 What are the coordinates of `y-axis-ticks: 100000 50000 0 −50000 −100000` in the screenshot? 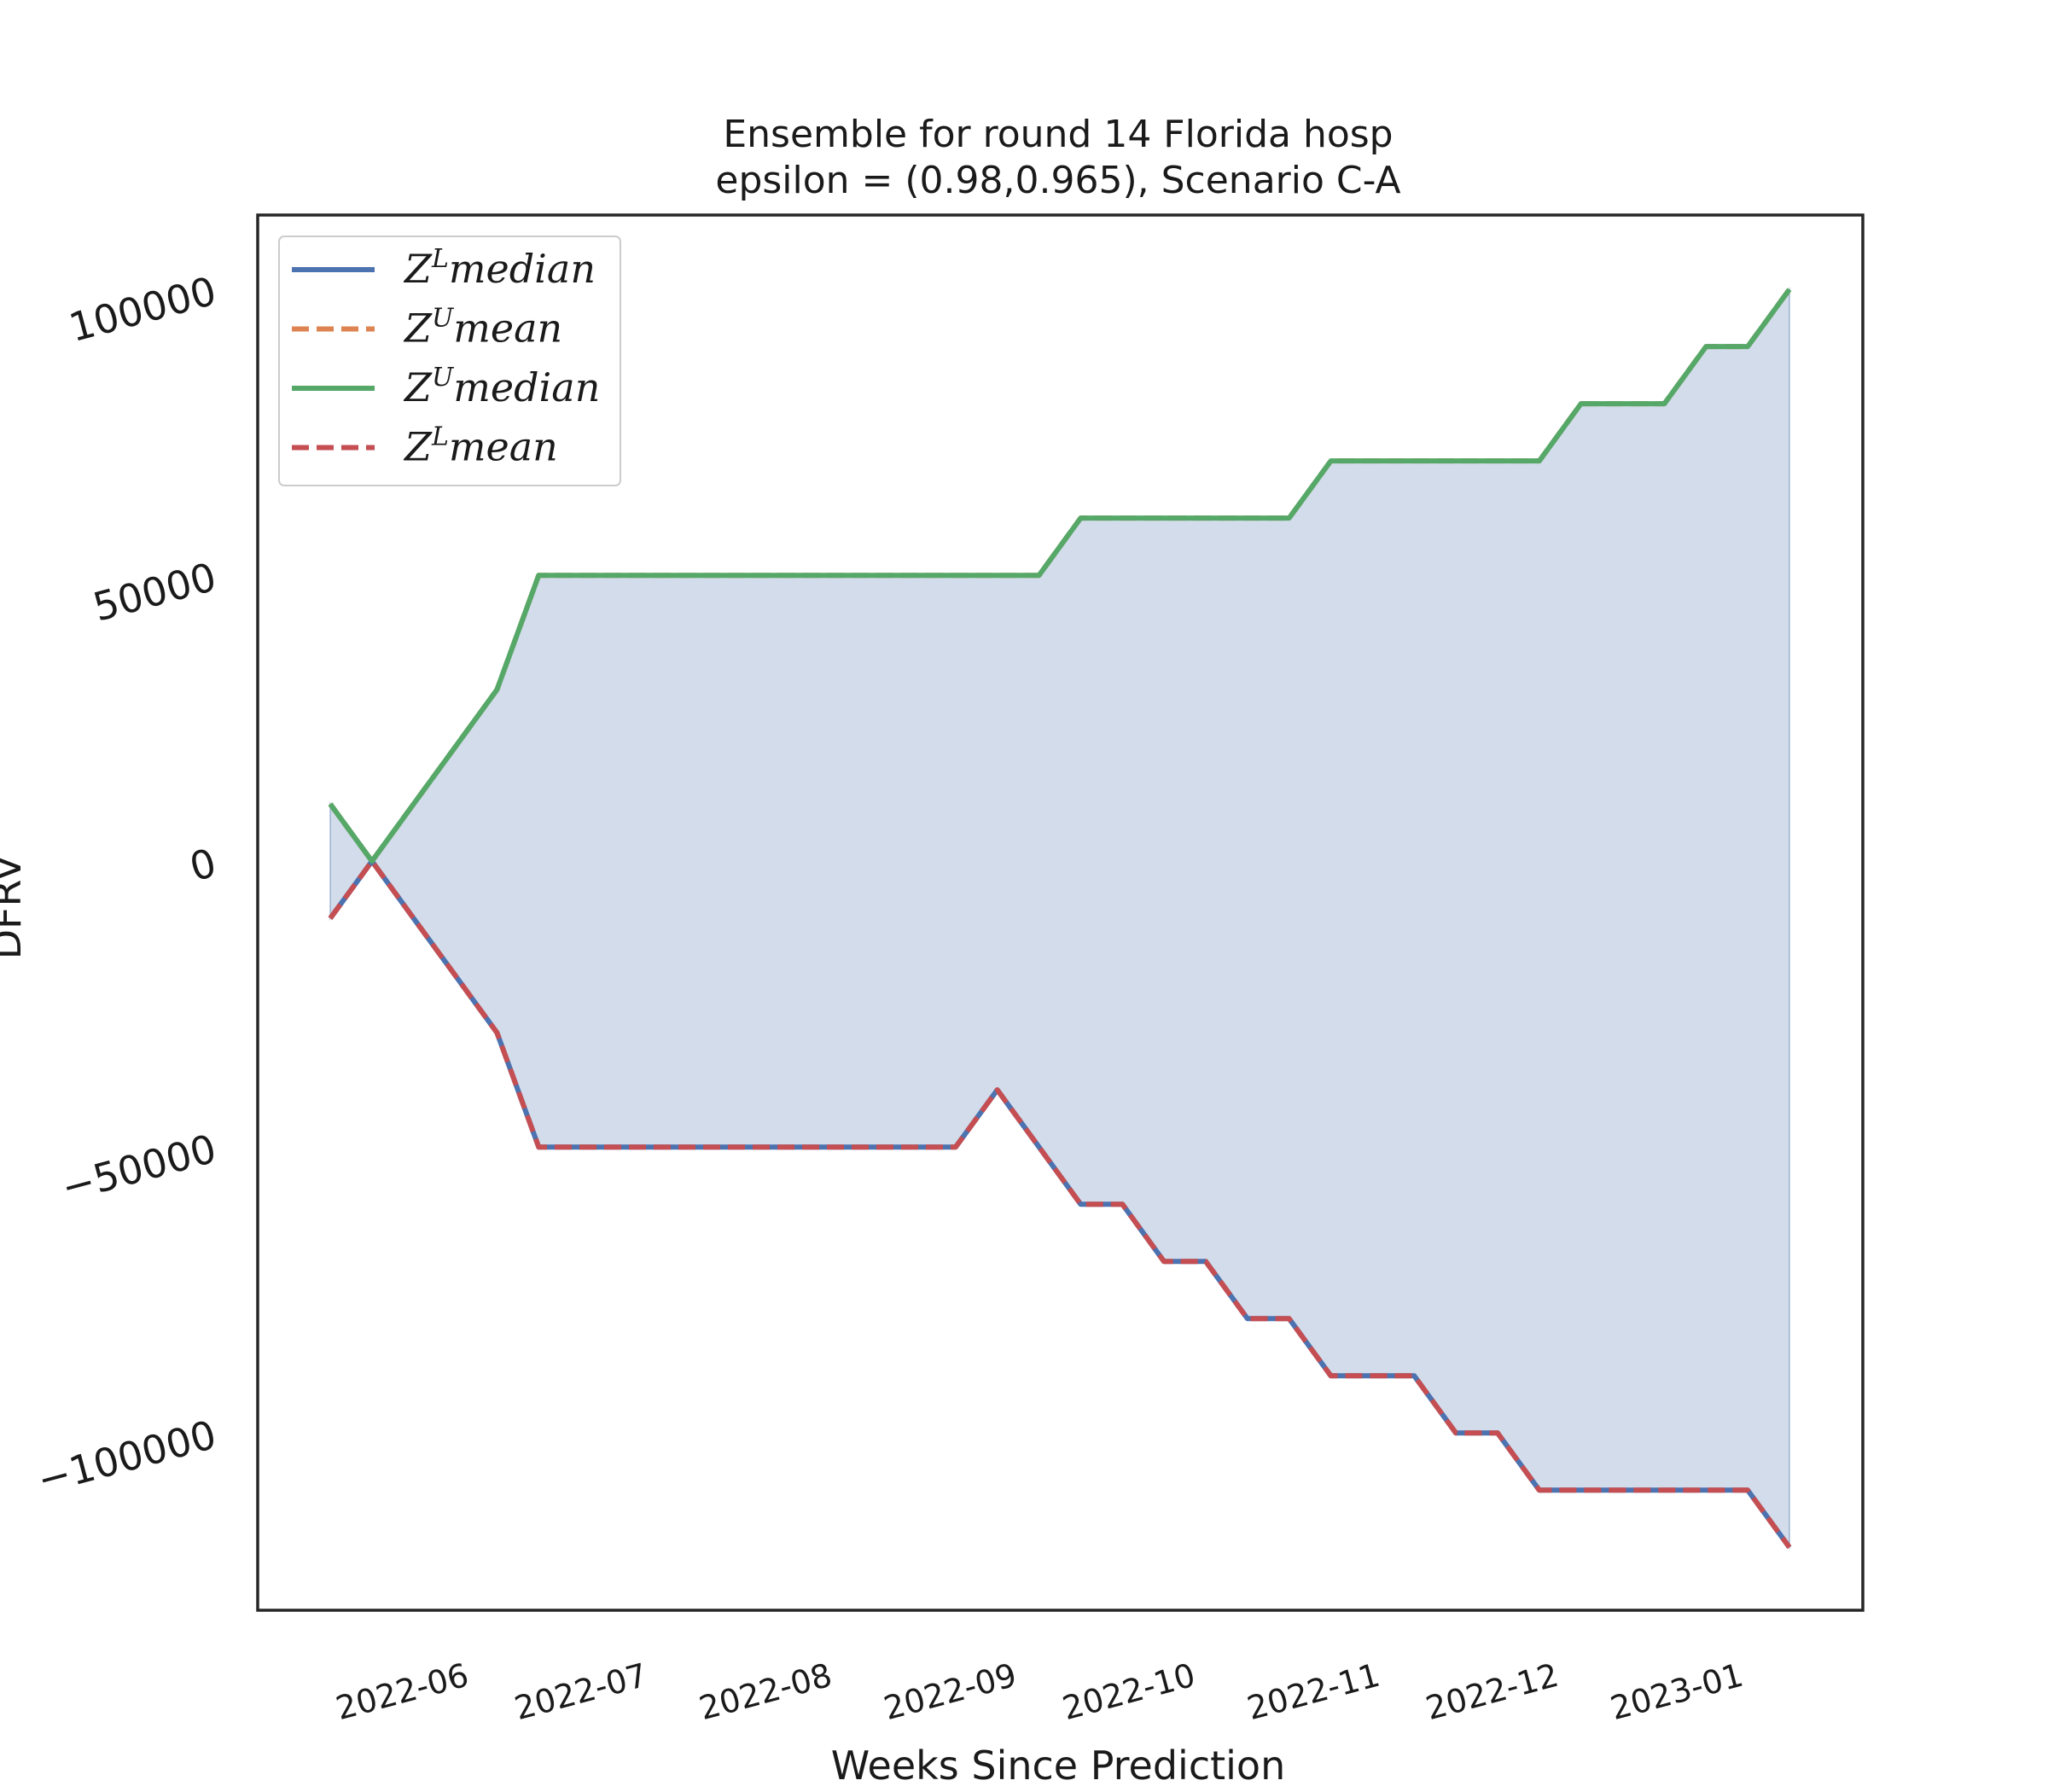 It's located at (127, 886).